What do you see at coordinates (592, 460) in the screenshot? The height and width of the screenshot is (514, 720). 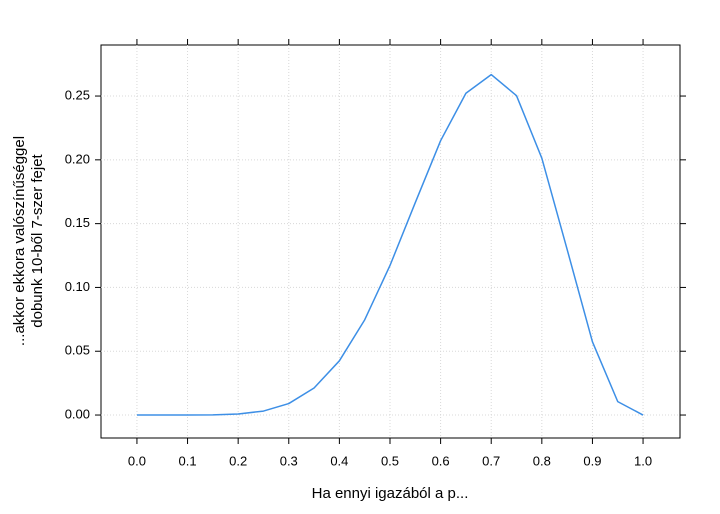 I see `x-tick-label: 0.9` at bounding box center [592, 460].